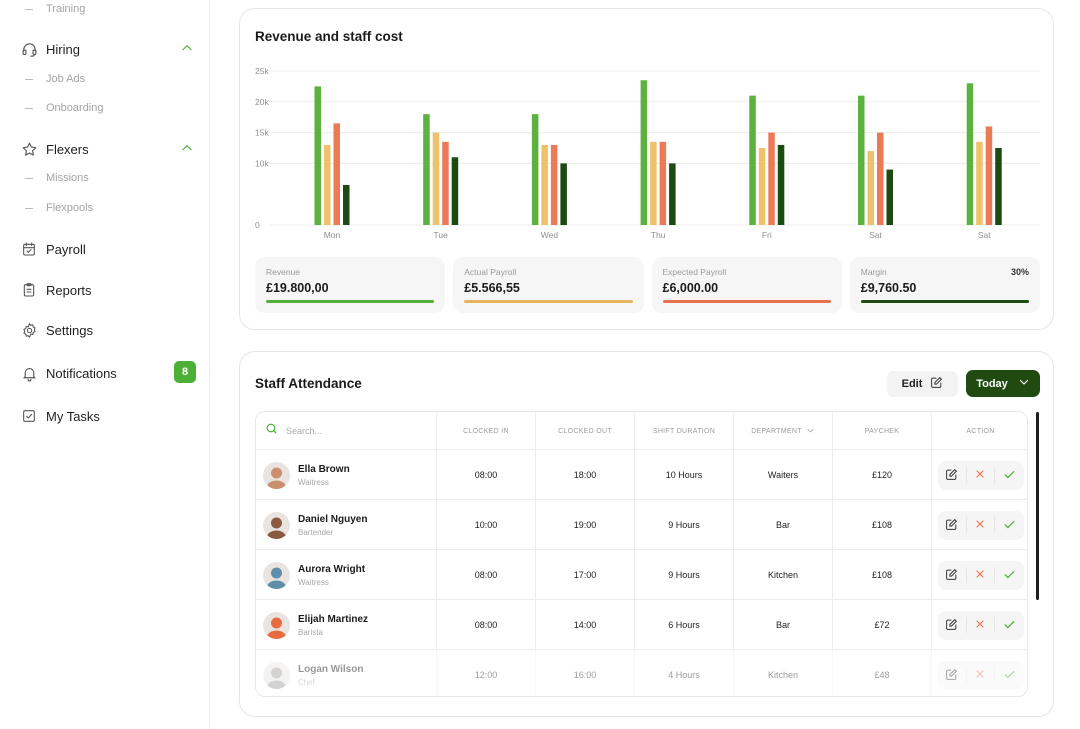 The image size is (1080, 729). I want to click on stat-value: £6,000.00, so click(690, 288).